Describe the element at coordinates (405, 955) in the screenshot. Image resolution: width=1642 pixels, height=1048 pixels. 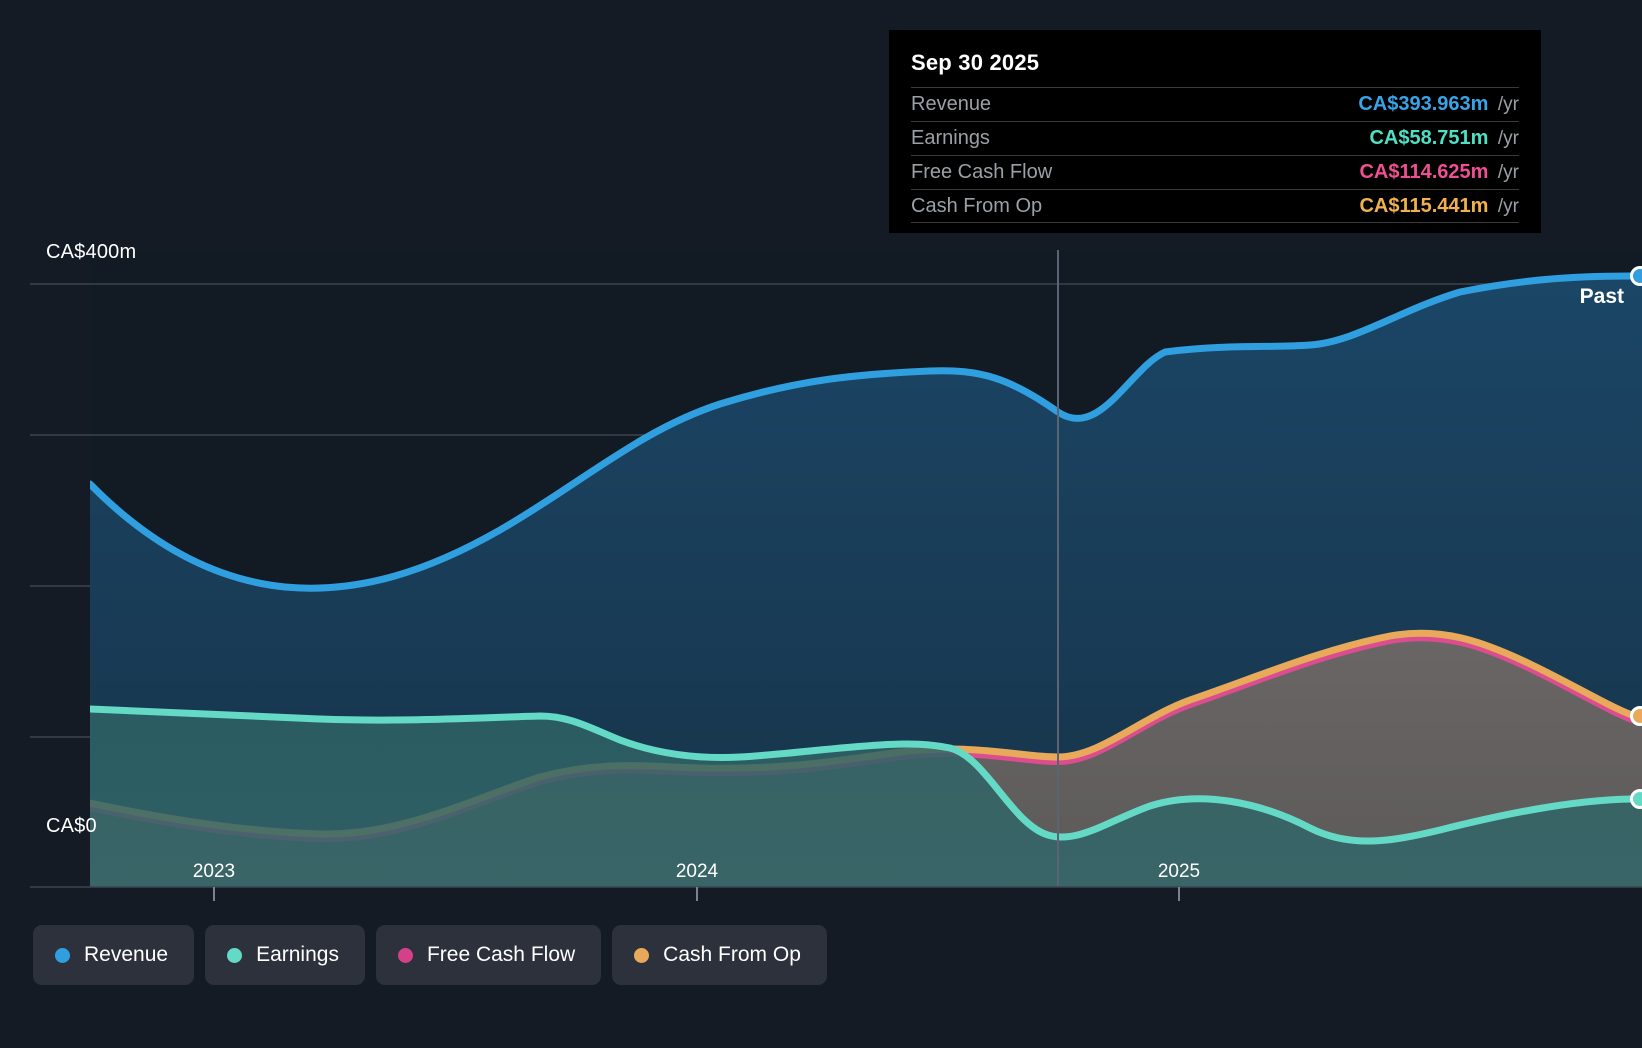
I see `legend-dot-free-cash-flow-icon` at that location.